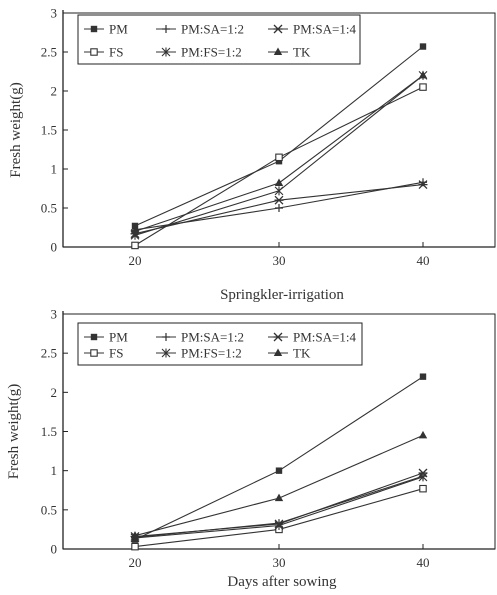 The image size is (497, 595). What do you see at coordinates (282, 295) in the screenshot?
I see `panel-caption: Springkler-irrigation` at bounding box center [282, 295].